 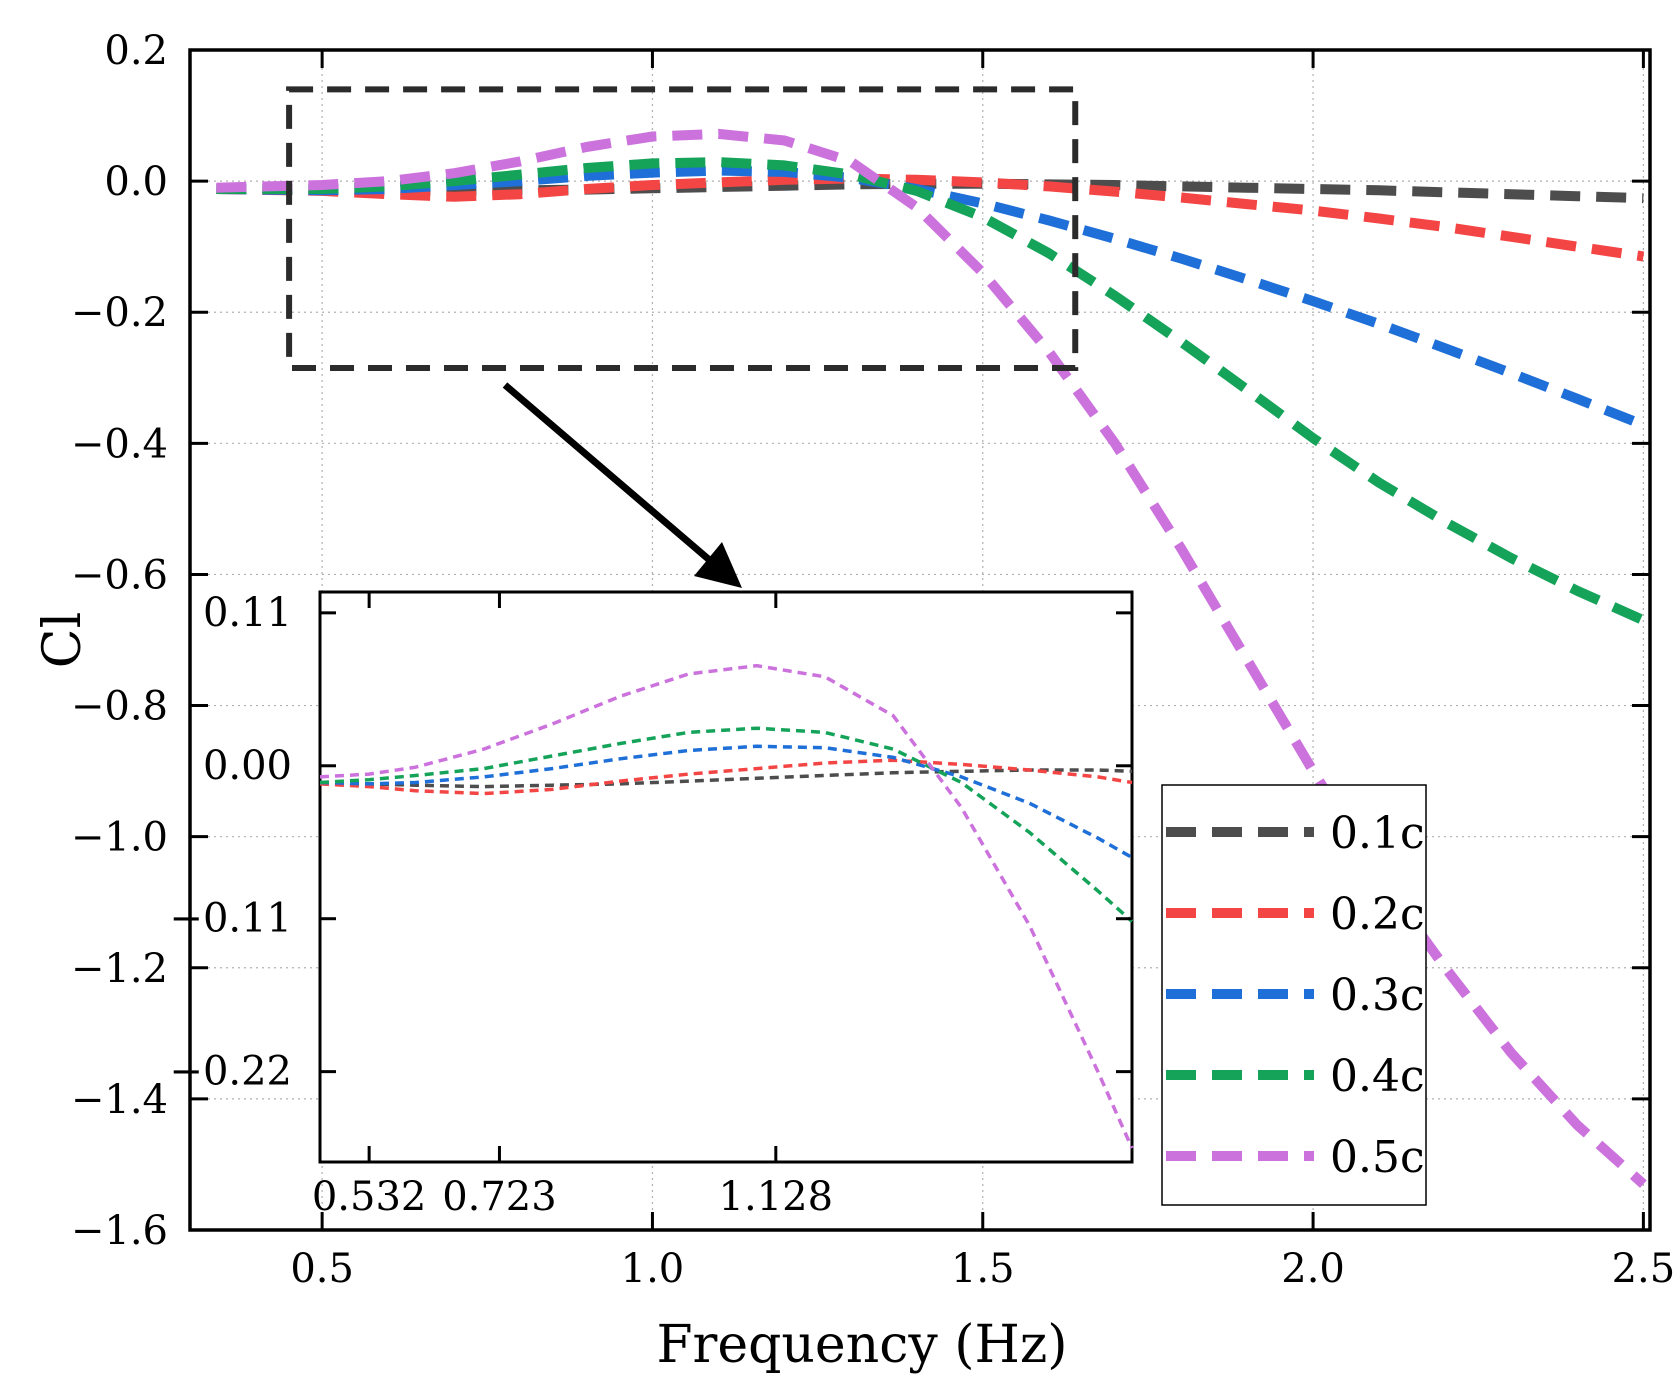 I want to click on y-tick-label-3: −0.4, so click(x=119, y=444).